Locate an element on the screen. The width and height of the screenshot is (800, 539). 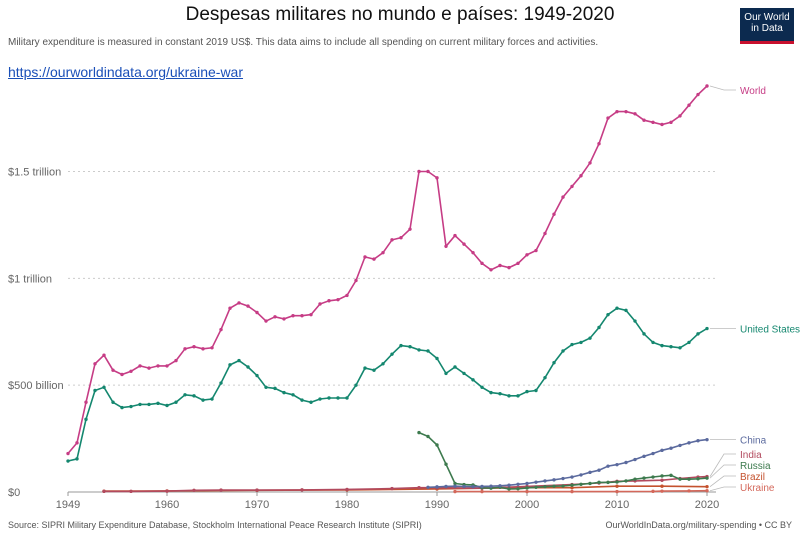
series-label-india: India is located at coordinates (751, 455).